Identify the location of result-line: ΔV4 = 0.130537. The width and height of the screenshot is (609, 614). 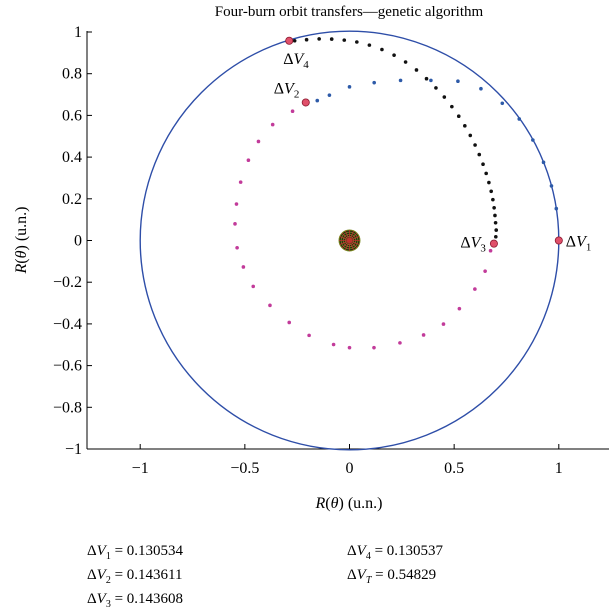
(395, 552).